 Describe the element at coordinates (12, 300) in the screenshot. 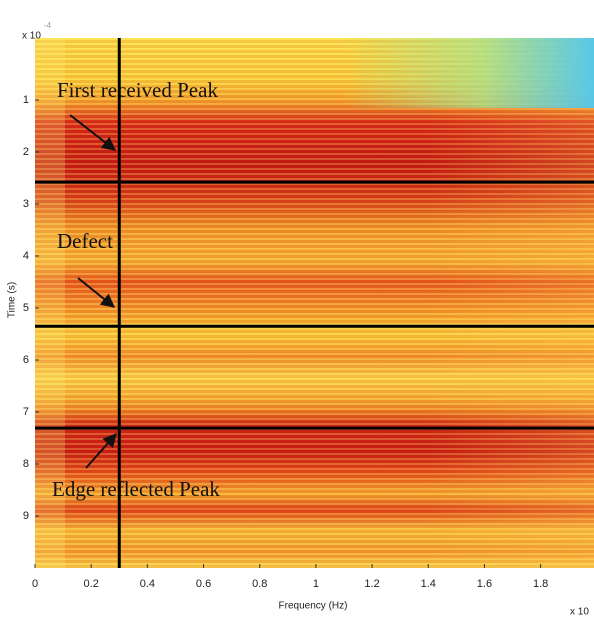

I see `y-axis-label: Time (s)` at that location.